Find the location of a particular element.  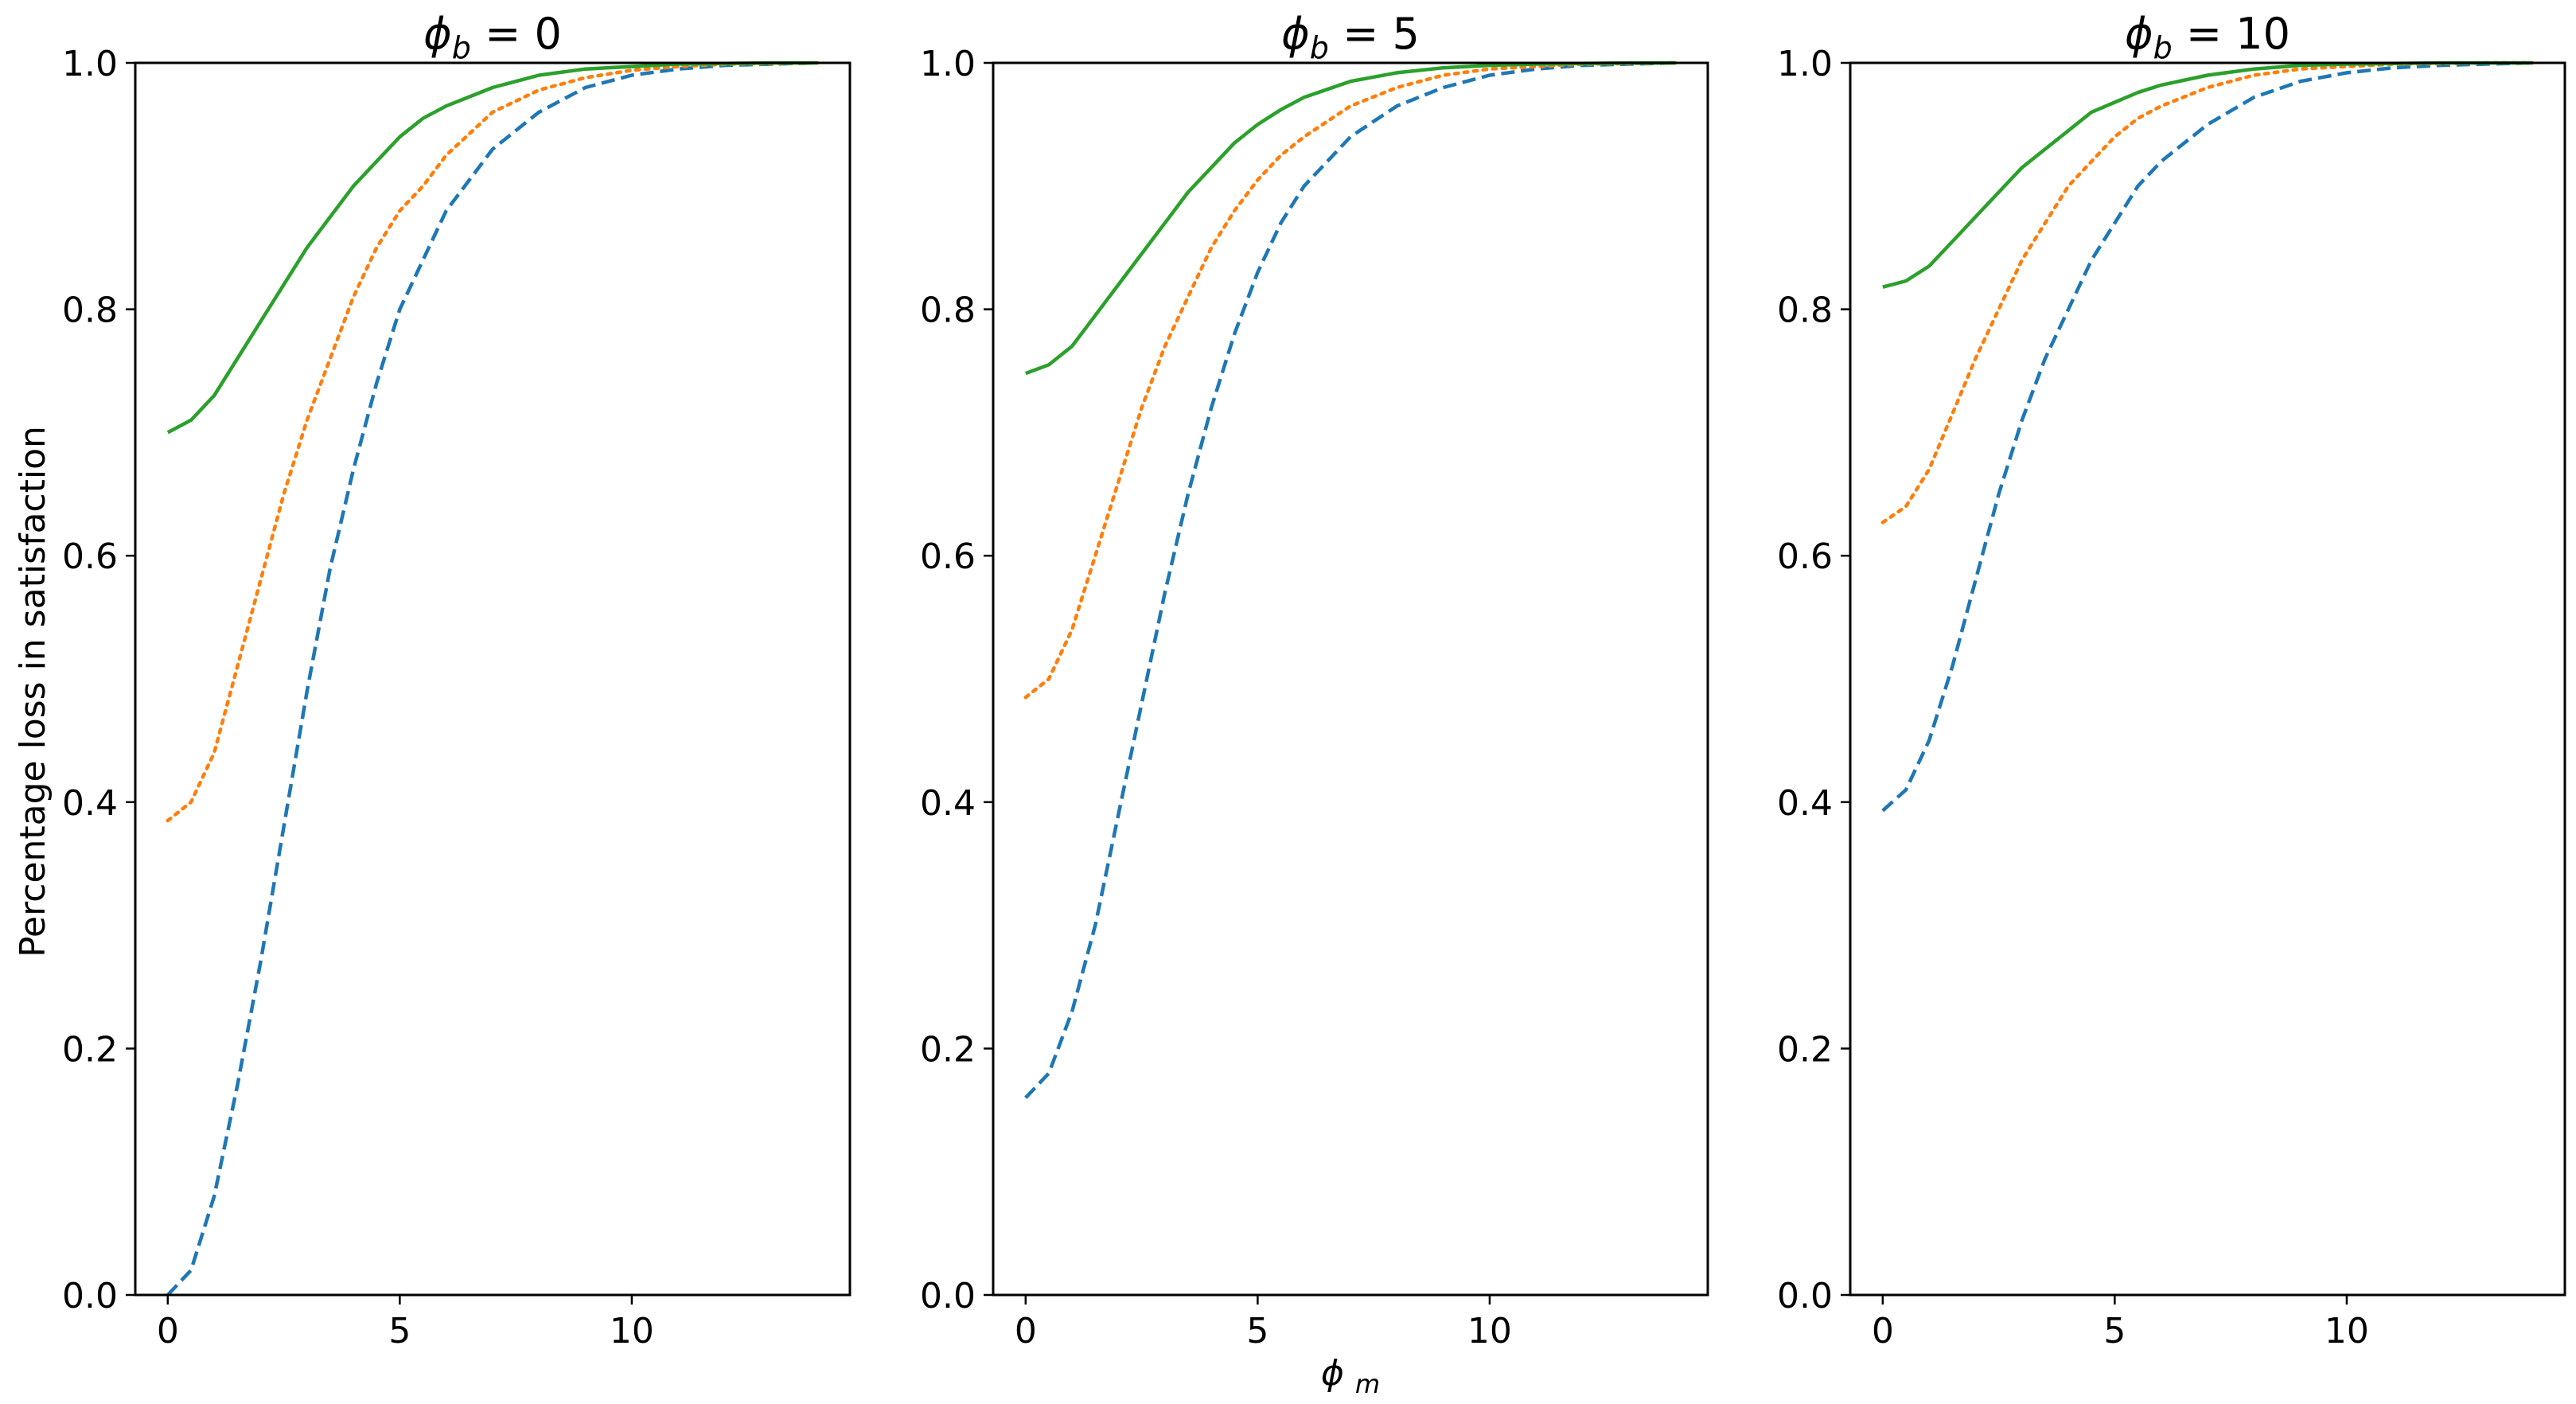

figure-xlabel-text: ϕ is located at coordinates (1332, 1373).